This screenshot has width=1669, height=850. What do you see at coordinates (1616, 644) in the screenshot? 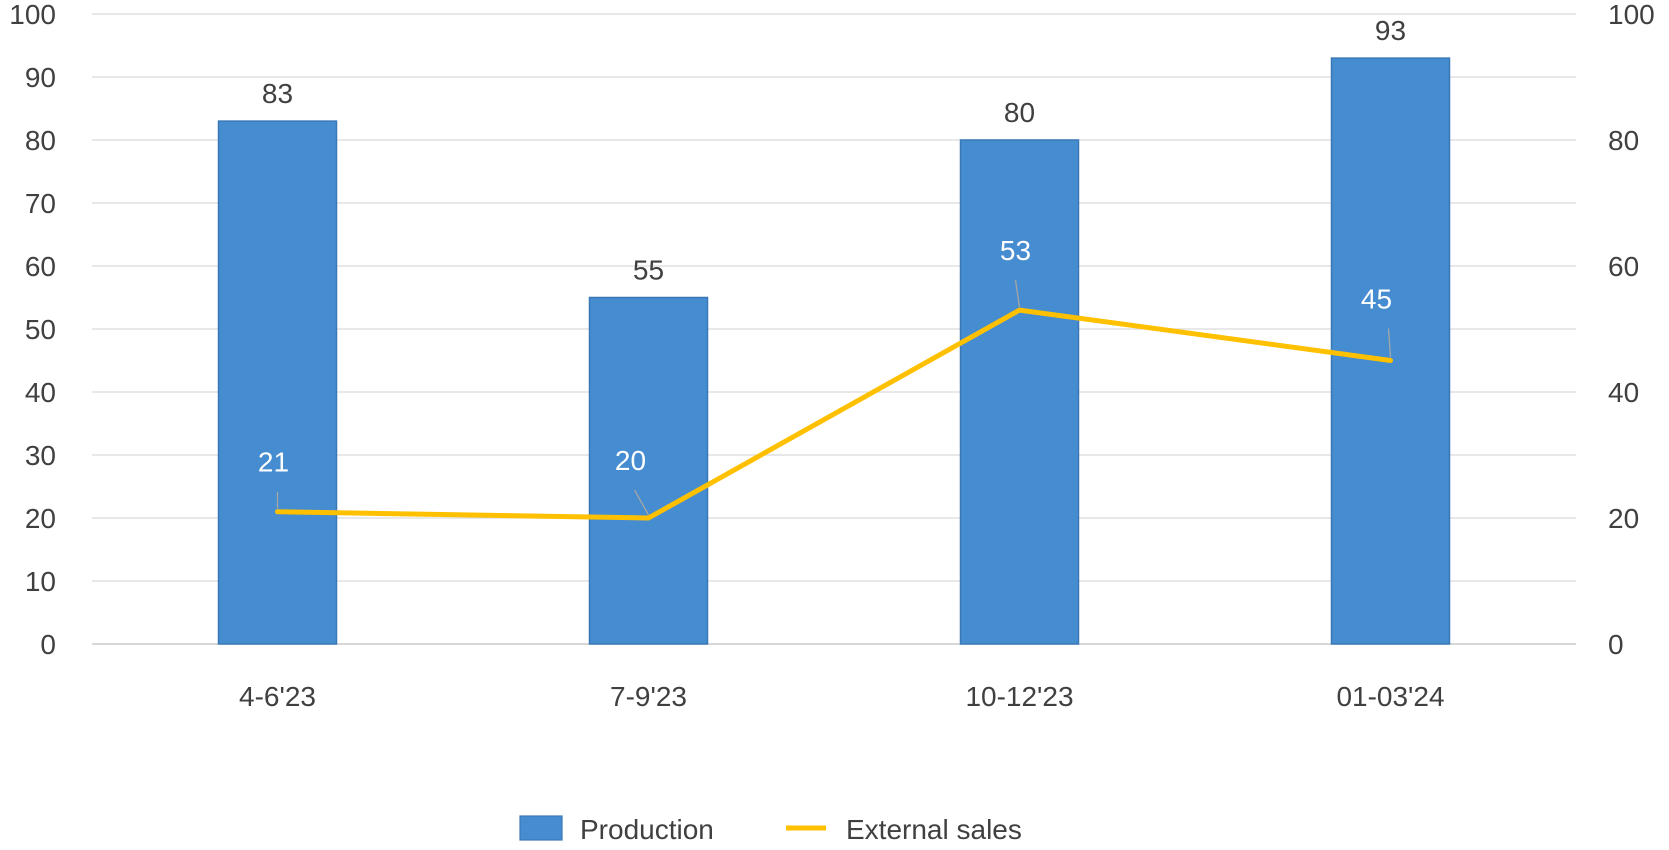
I see `right-tick-label: 0` at bounding box center [1616, 644].